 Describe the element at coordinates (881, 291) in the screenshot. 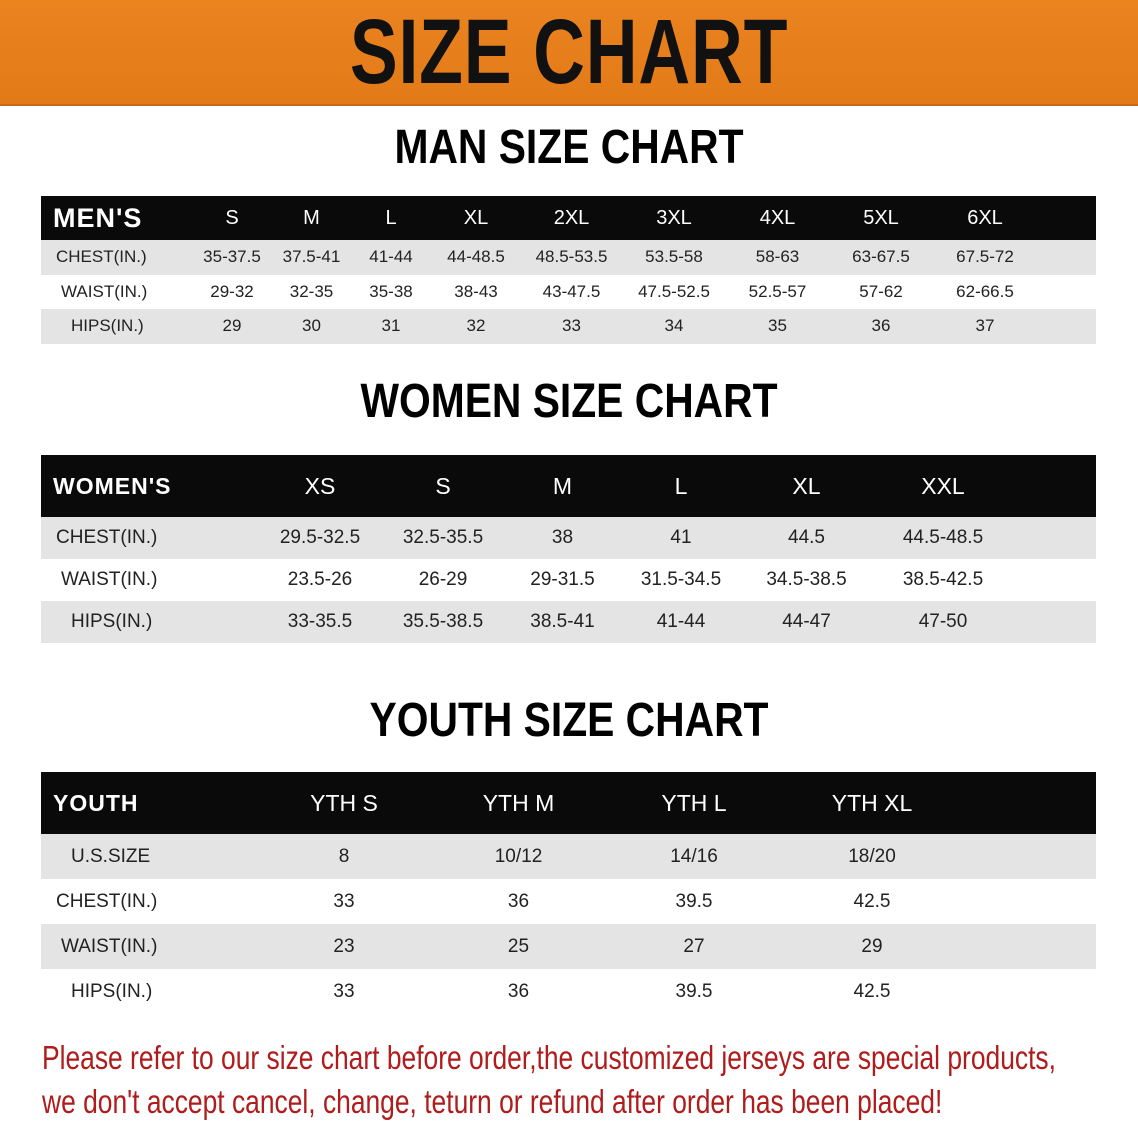

I see `measurement-value: 57-62` at that location.